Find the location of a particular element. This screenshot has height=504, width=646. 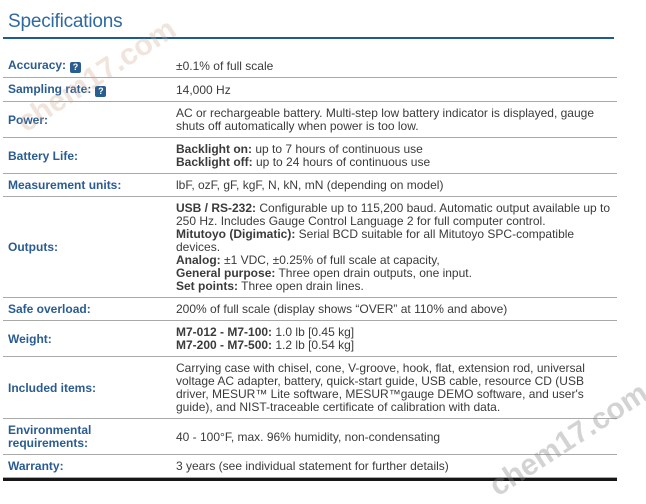

spec-label-cell: Outputs: is located at coordinates (89, 247).